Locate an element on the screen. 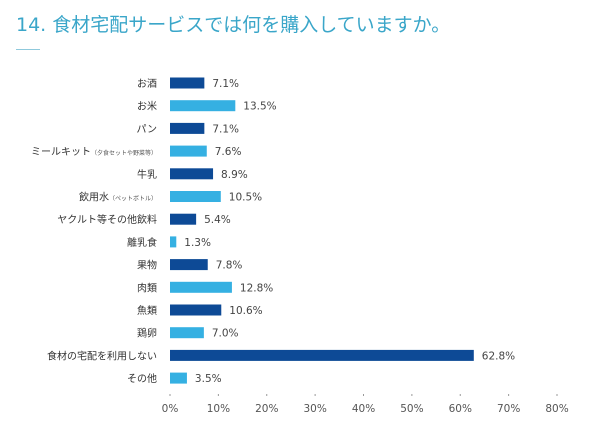  category-label: その他 is located at coordinates (142, 378).